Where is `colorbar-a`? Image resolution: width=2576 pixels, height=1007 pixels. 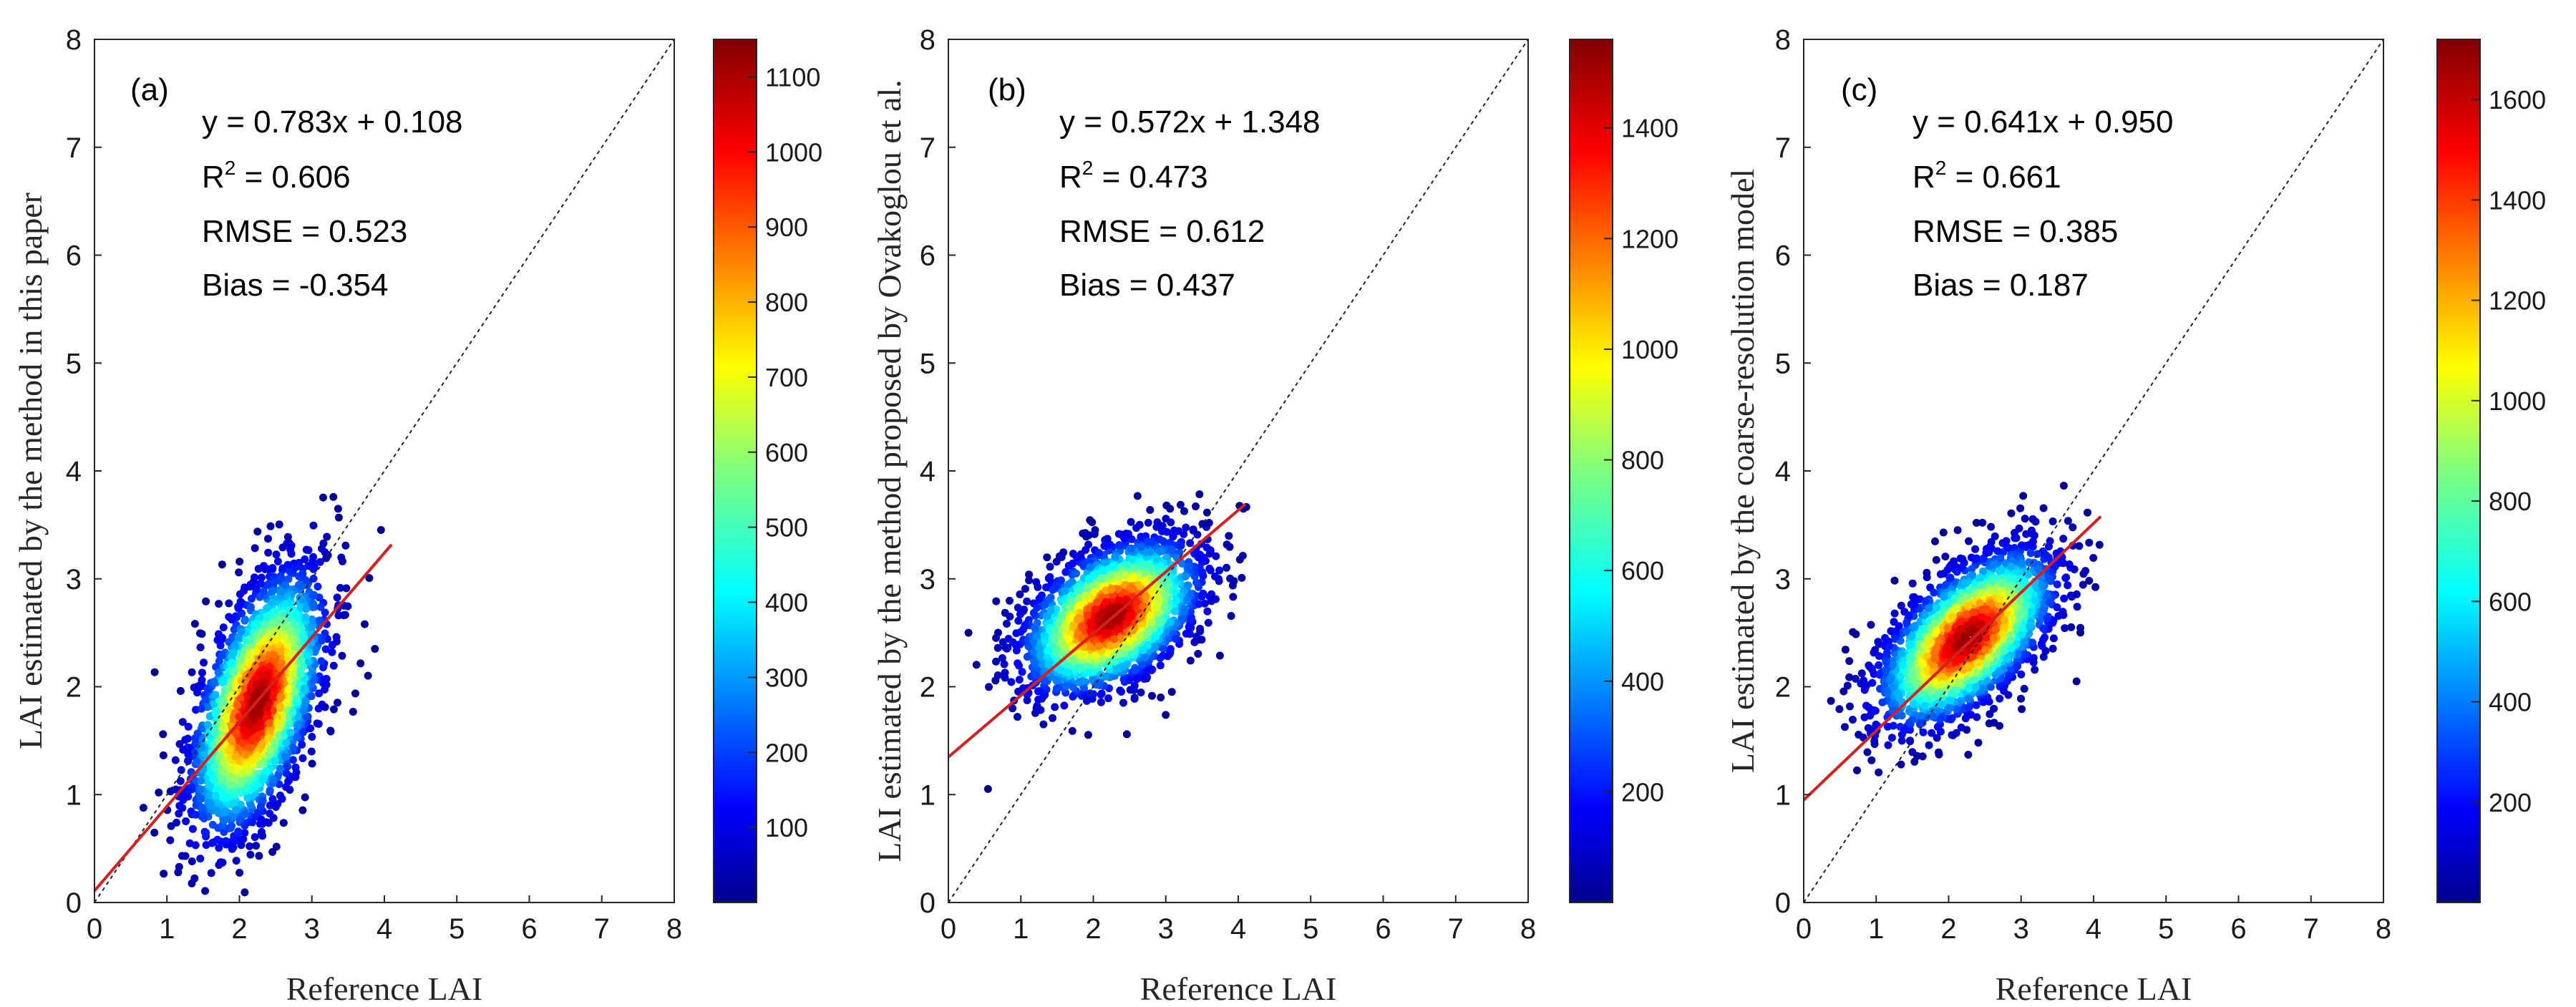
colorbar-a is located at coordinates (735, 471).